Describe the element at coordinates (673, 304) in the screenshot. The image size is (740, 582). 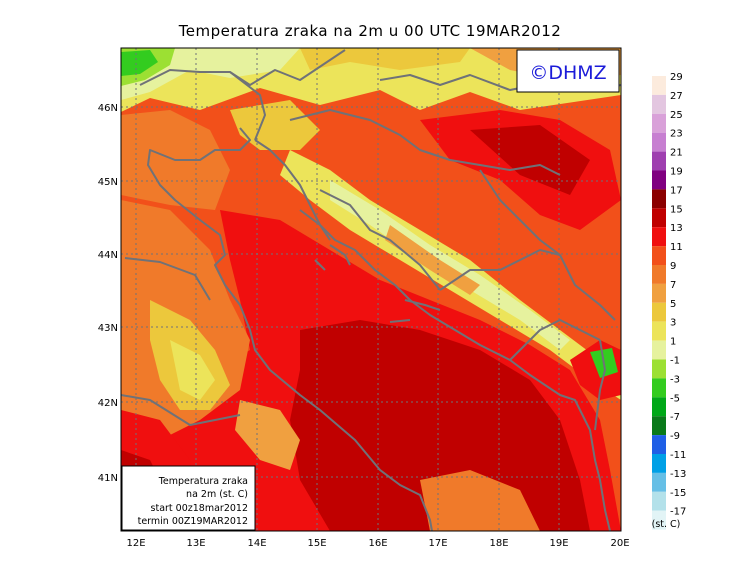
I see `legend-label: 5` at that location.